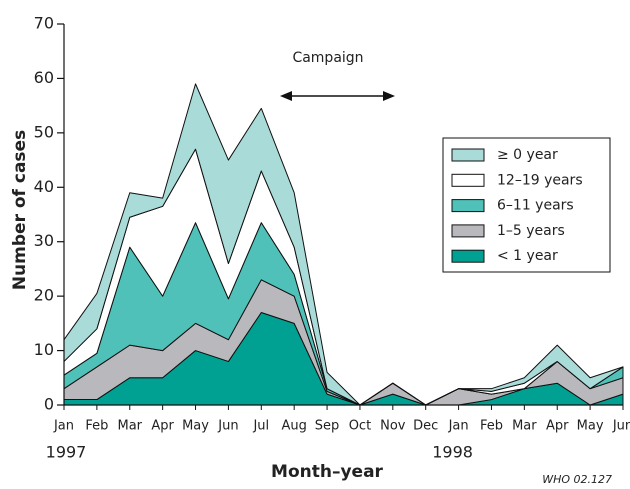 This screenshot has width=630, height=489. Describe the element at coordinates (531, 231) in the screenshot. I see `legend-label: 1–5 years` at that location.